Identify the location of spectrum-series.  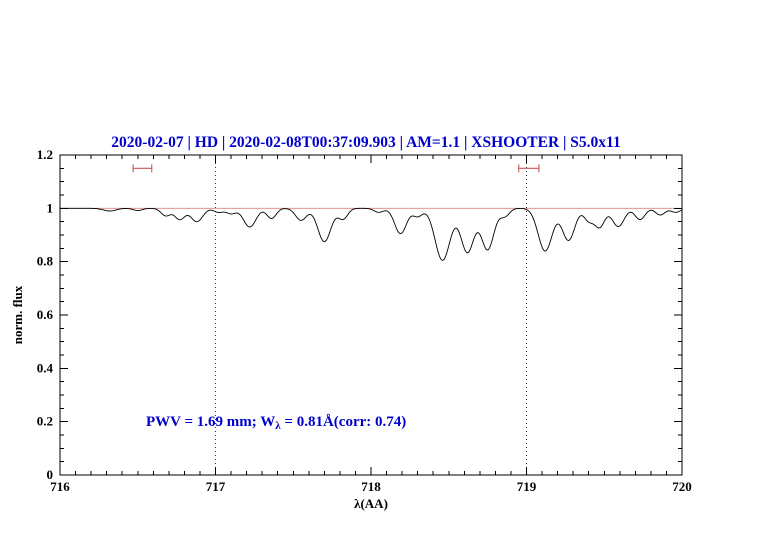
(371, 234).